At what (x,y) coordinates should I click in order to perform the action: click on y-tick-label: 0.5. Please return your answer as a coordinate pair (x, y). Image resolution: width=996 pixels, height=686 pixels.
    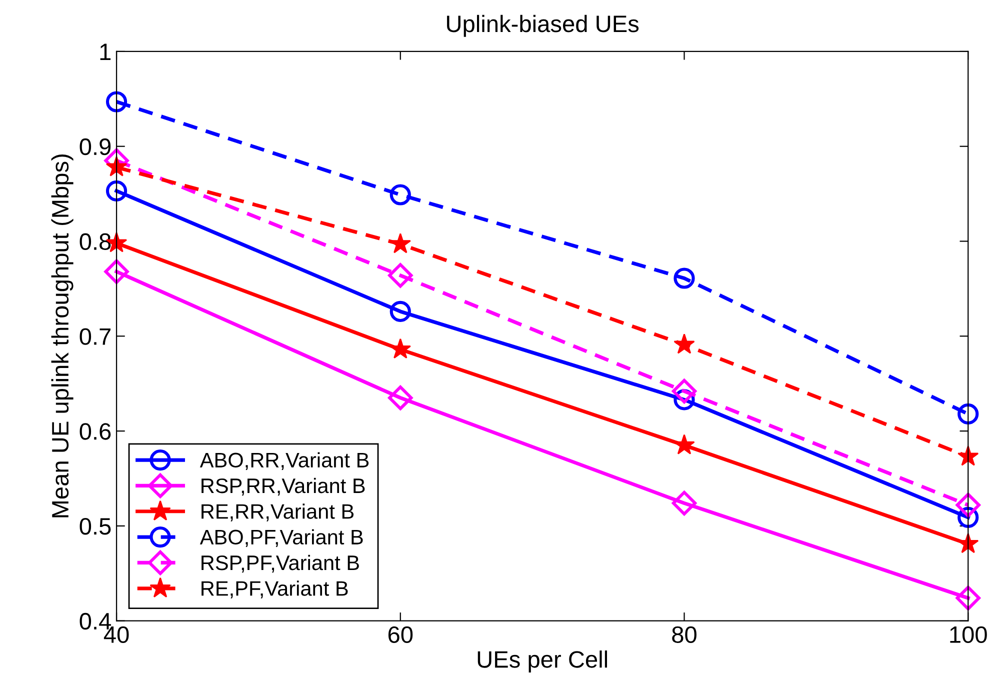
    Looking at the image, I should click on (95, 526).